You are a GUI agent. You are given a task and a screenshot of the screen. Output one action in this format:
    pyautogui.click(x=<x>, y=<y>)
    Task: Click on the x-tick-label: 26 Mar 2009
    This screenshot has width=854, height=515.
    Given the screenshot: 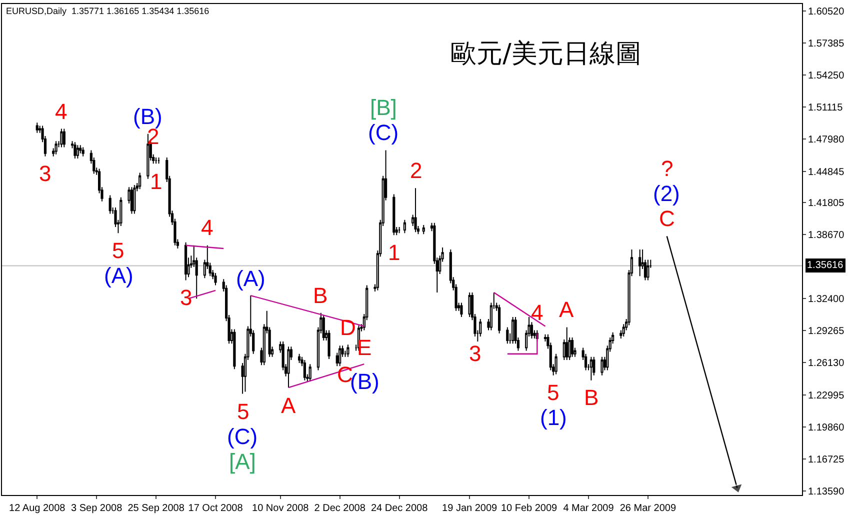 What is the action you would take?
    pyautogui.click(x=648, y=508)
    